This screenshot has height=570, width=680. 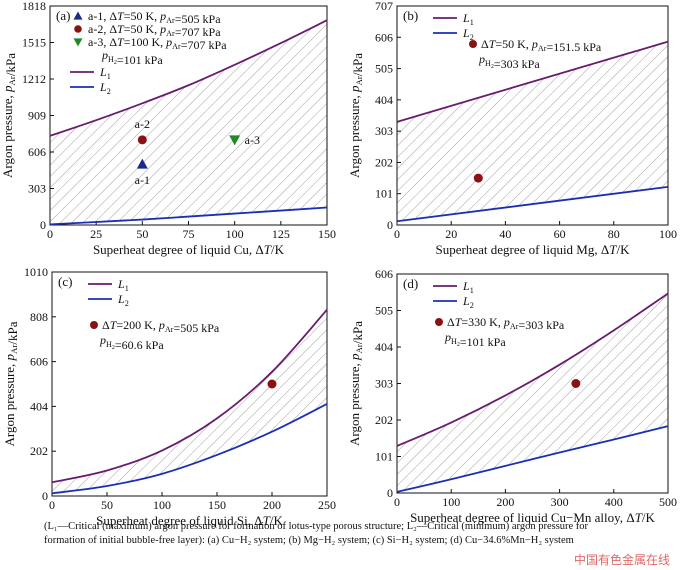 I want to click on x-tick-label: 80, so click(x=614, y=234).